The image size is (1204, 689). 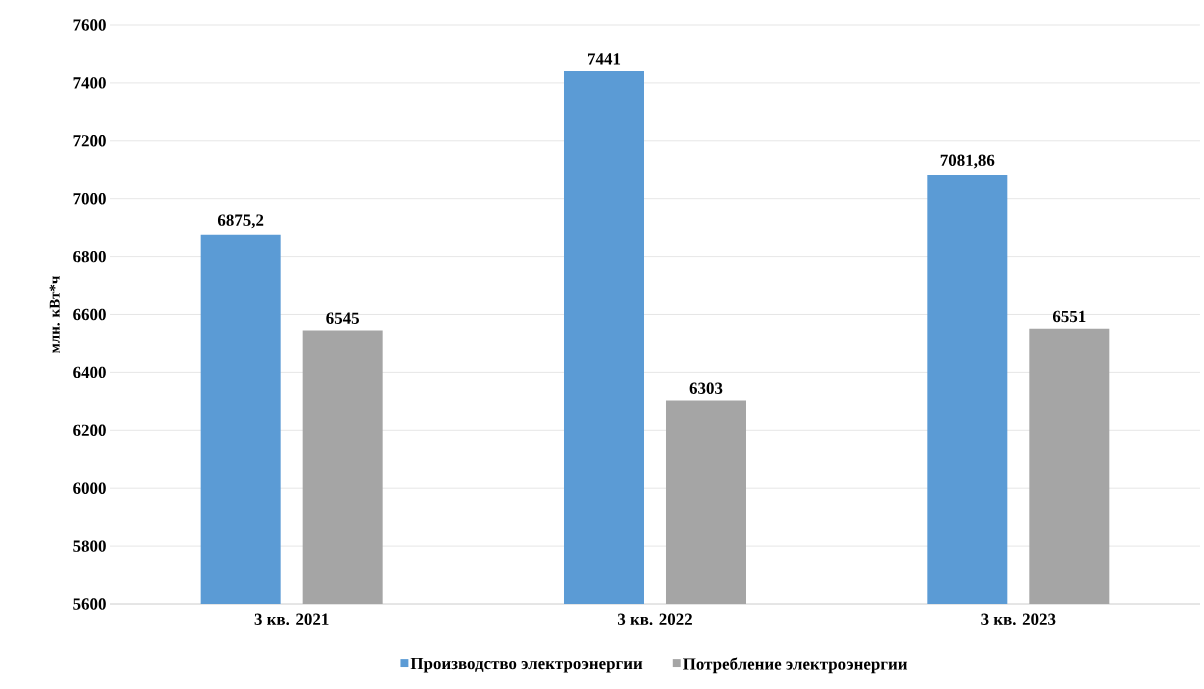 I want to click on y-tick-label: 7600, so click(x=89, y=25).